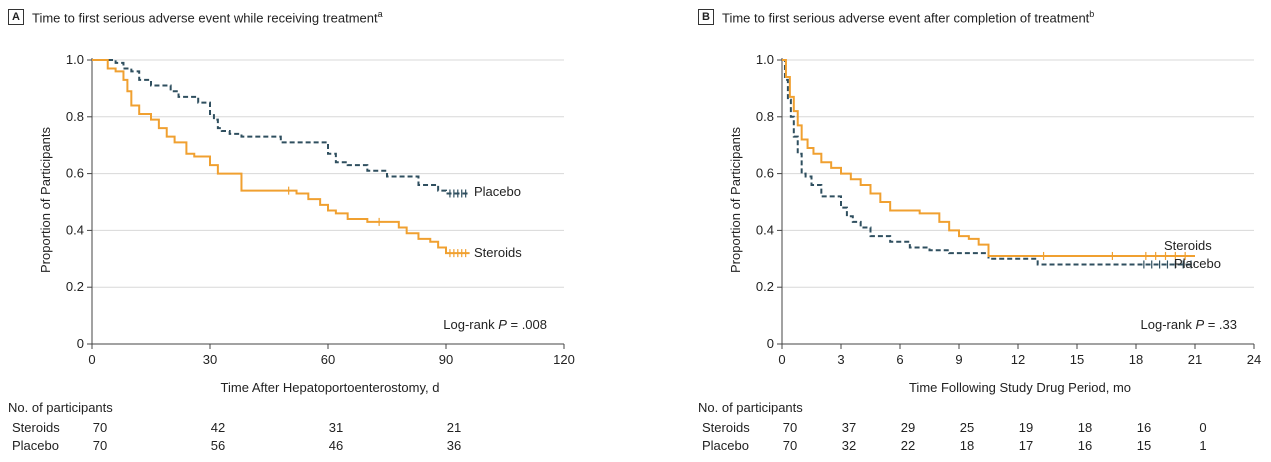 This screenshot has width=1271, height=462. What do you see at coordinates (454, 427) in the screenshot?
I see `risk-cell: 21` at bounding box center [454, 427].